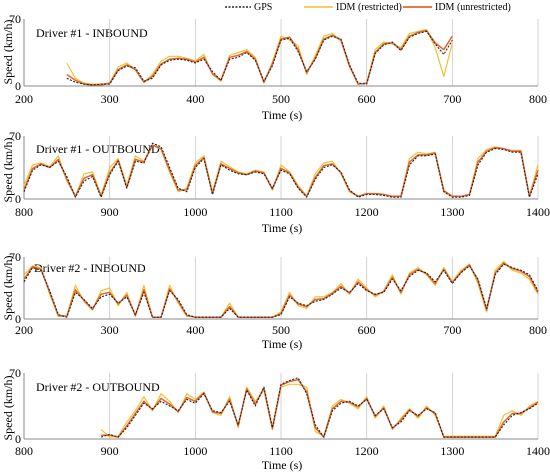  I want to click on legend-label-idm-restricted: IDM (restricted), so click(369, 7).